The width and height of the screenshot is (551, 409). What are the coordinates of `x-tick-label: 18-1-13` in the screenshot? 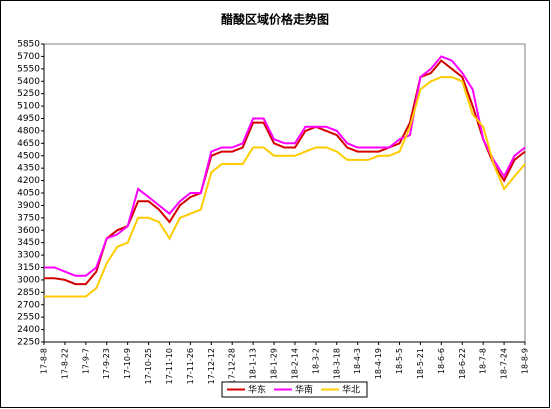 It's located at (253, 363).